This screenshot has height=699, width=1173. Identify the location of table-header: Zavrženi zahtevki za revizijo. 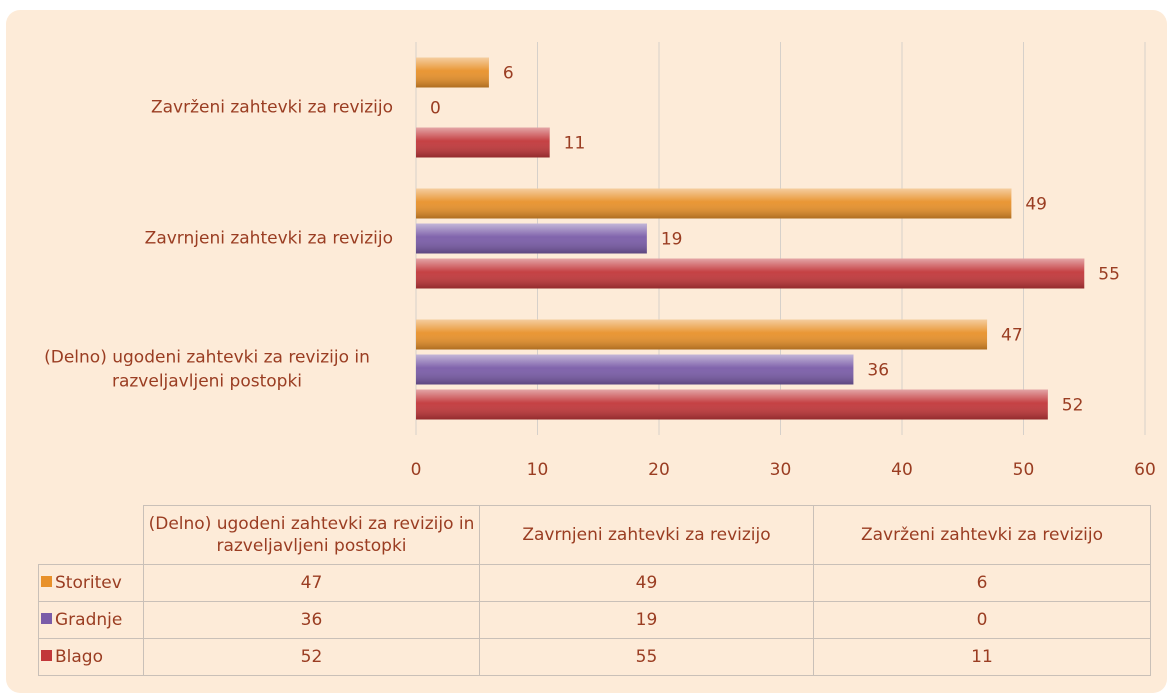
(982, 535).